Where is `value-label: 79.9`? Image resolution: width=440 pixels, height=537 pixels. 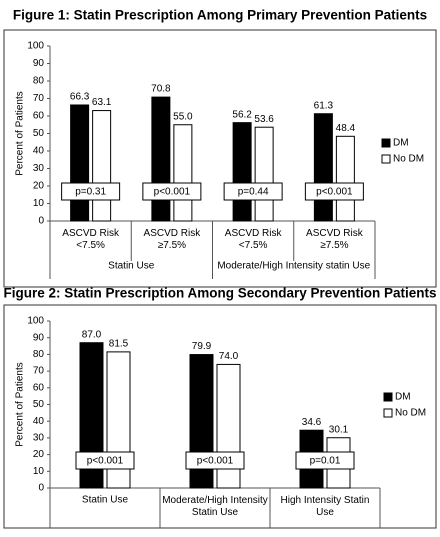
value-label: 79.9 is located at coordinates (202, 346).